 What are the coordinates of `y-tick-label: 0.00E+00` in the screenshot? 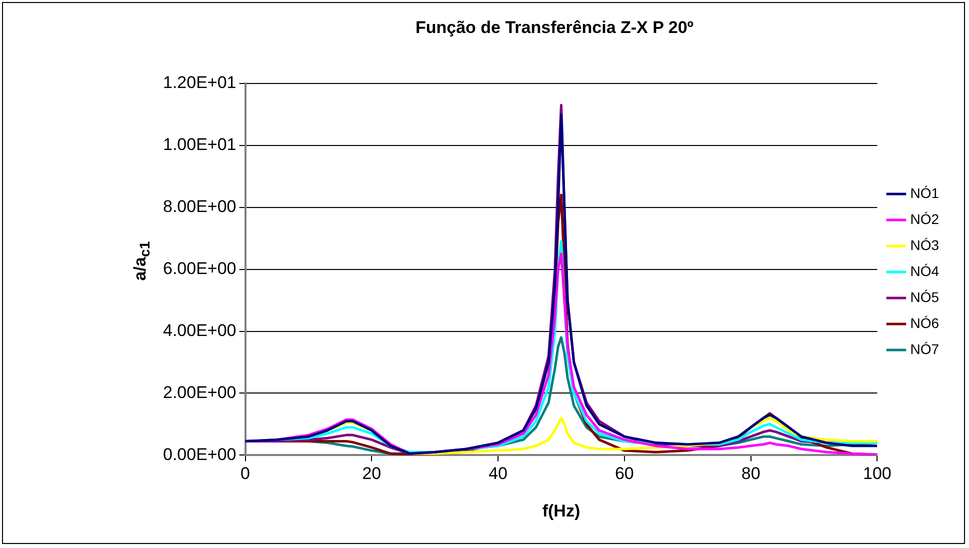 It's located at (199, 454).